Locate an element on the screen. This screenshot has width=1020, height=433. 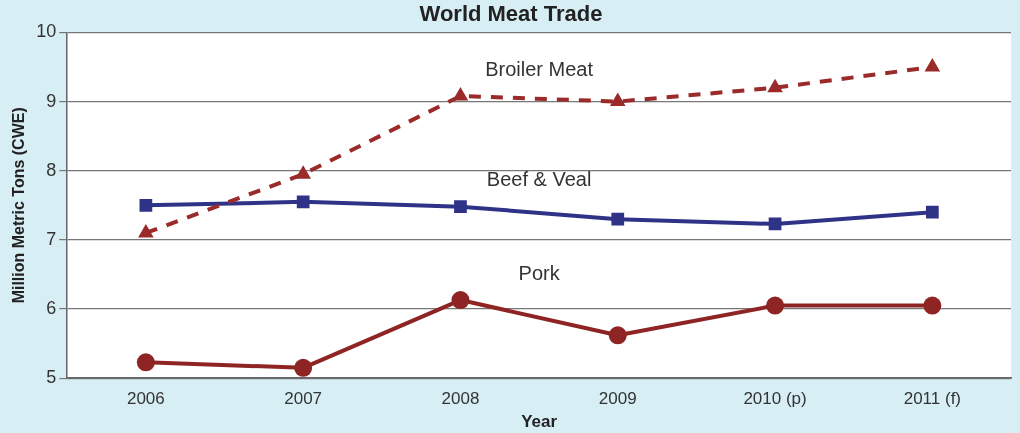
y-tick-label: 5 is located at coordinates (51, 377).